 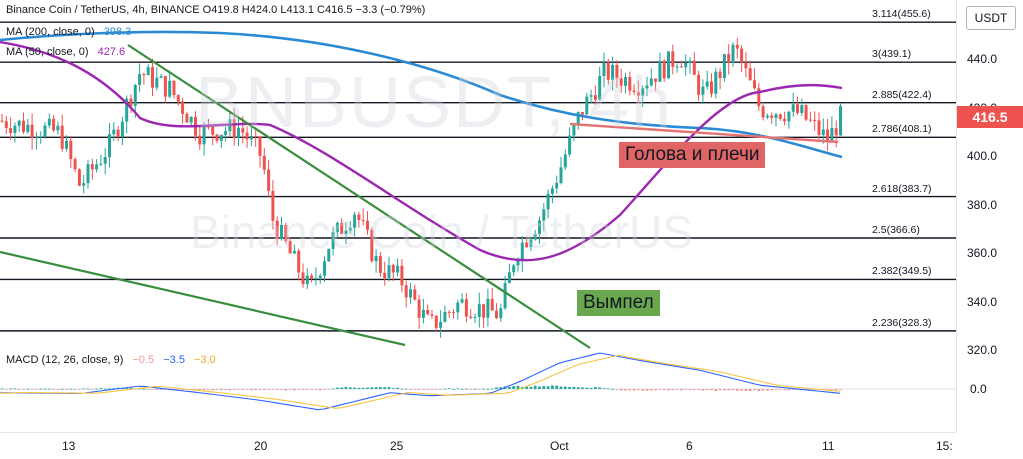 I want to click on ma200-value: 398.3, so click(x=117, y=32).